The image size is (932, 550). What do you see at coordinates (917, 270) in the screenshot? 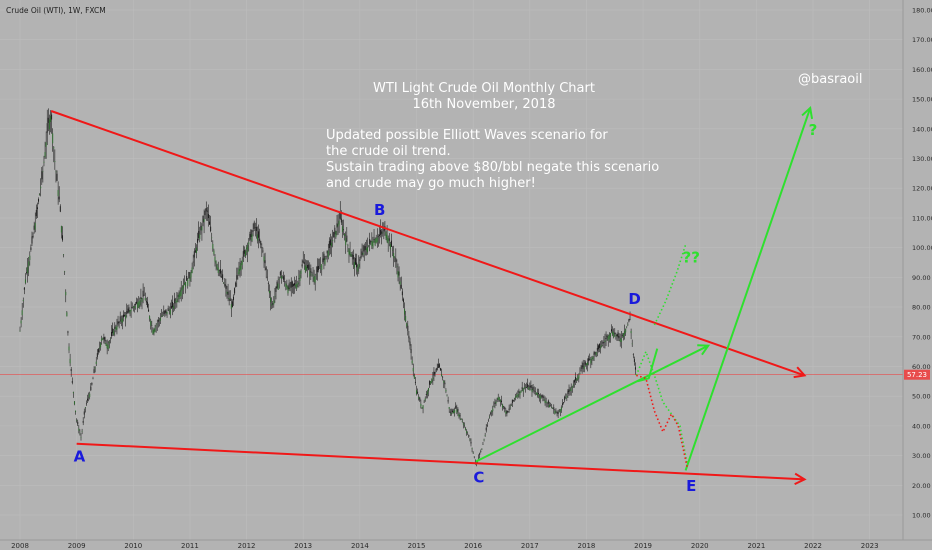
I see `price-axis` at bounding box center [917, 270].